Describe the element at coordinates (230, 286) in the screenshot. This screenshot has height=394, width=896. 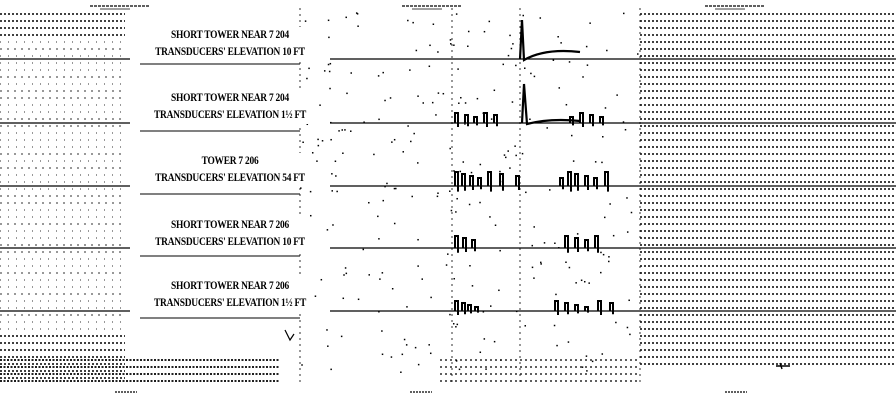
I see `station-label: SHORT TOWER NEAR 7 206` at that location.